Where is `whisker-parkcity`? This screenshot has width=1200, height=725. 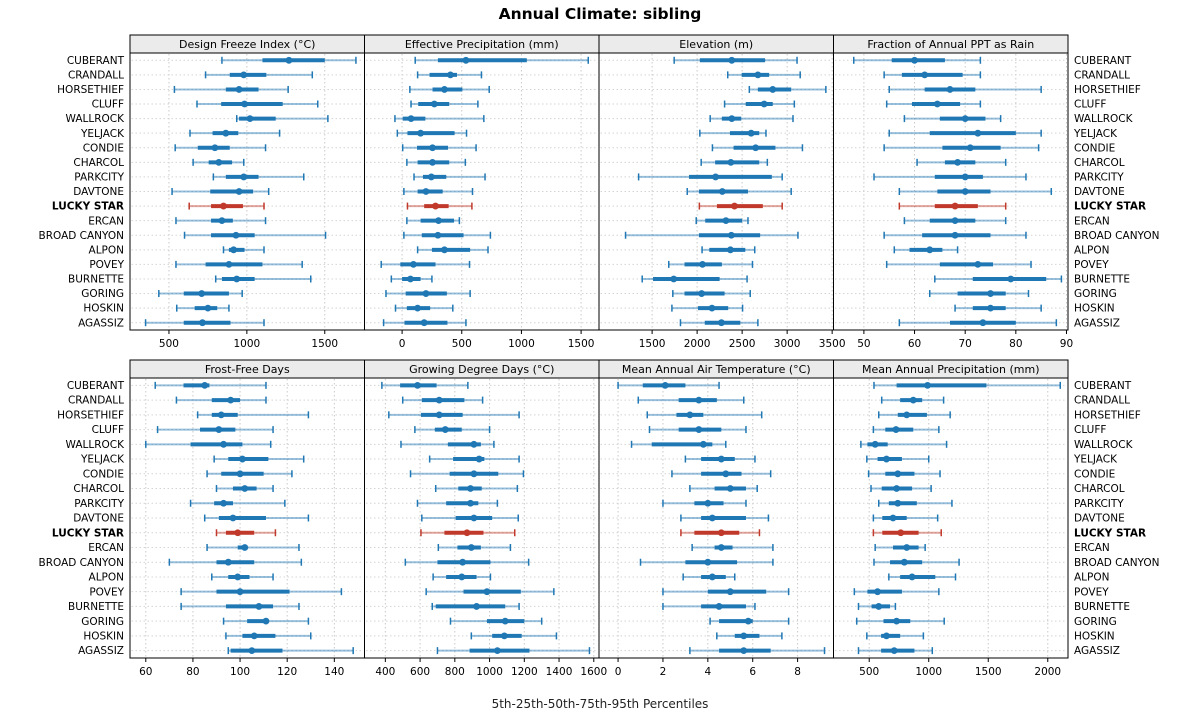 whisker-parkcity is located at coordinates (457, 503).